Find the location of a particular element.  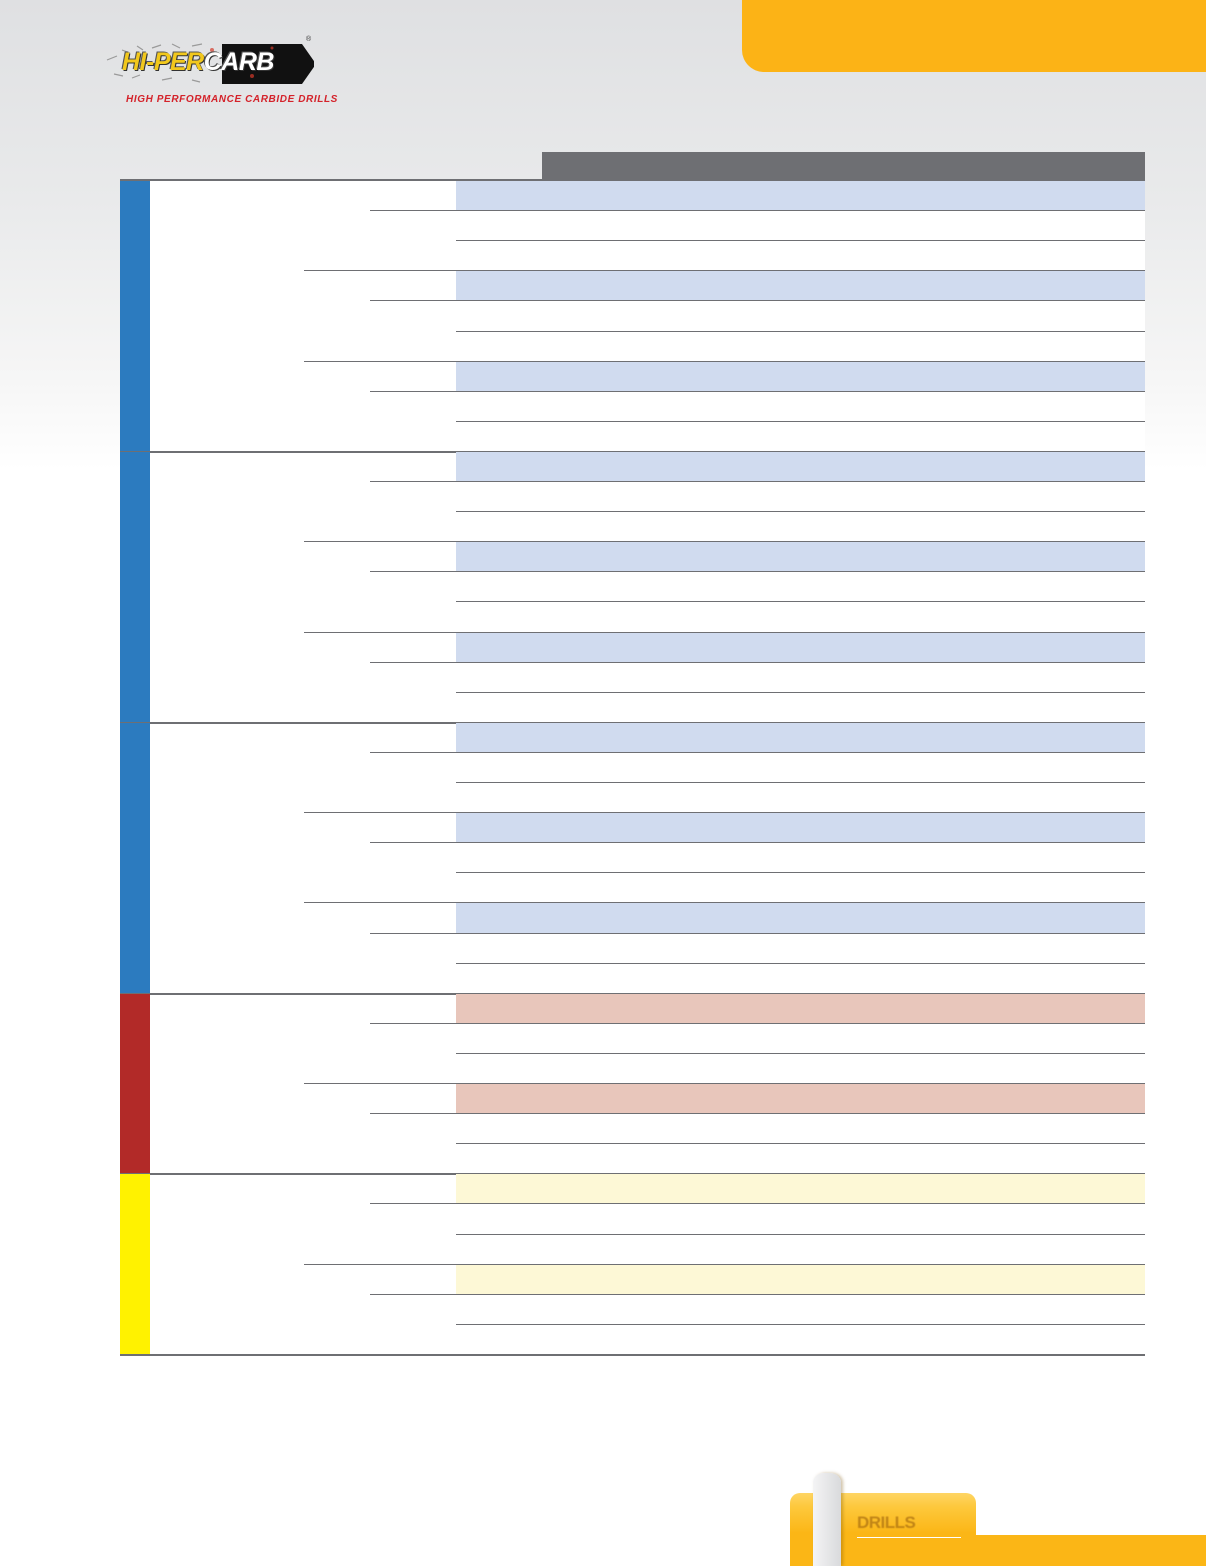

registered-mark: ® is located at coordinates (309, 39).